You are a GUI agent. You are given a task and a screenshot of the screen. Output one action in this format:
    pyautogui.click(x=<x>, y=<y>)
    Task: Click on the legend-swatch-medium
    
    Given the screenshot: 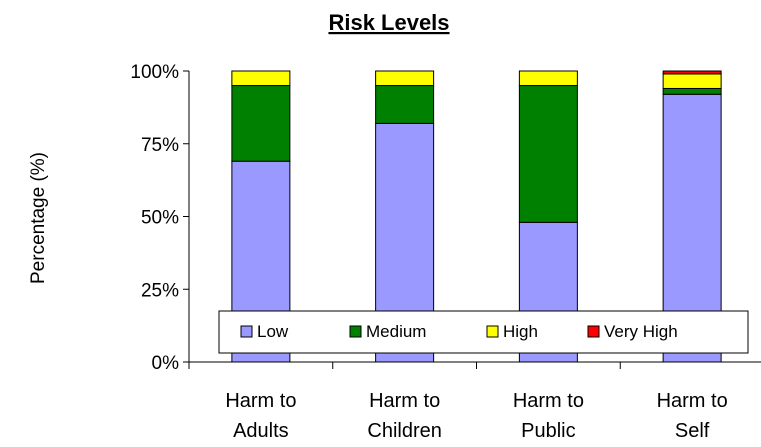 What is the action you would take?
    pyautogui.click(x=355, y=331)
    